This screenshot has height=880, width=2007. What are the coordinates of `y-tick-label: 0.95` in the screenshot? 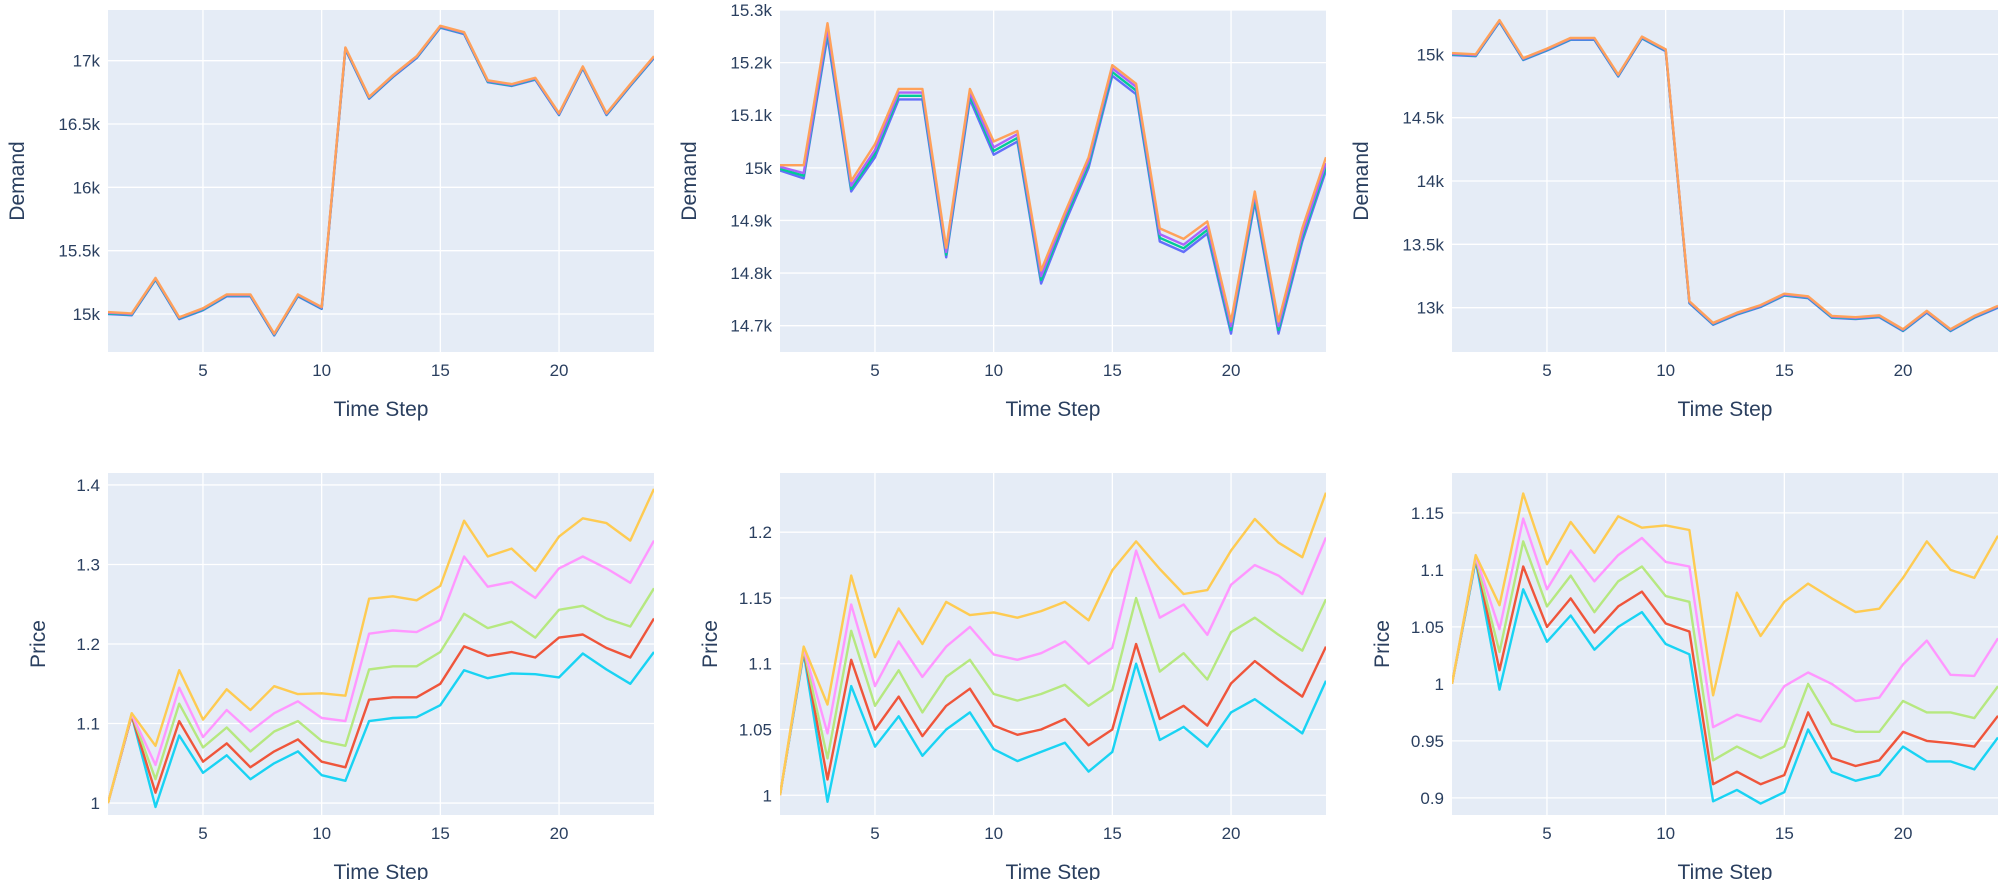 It's located at (1427, 741).